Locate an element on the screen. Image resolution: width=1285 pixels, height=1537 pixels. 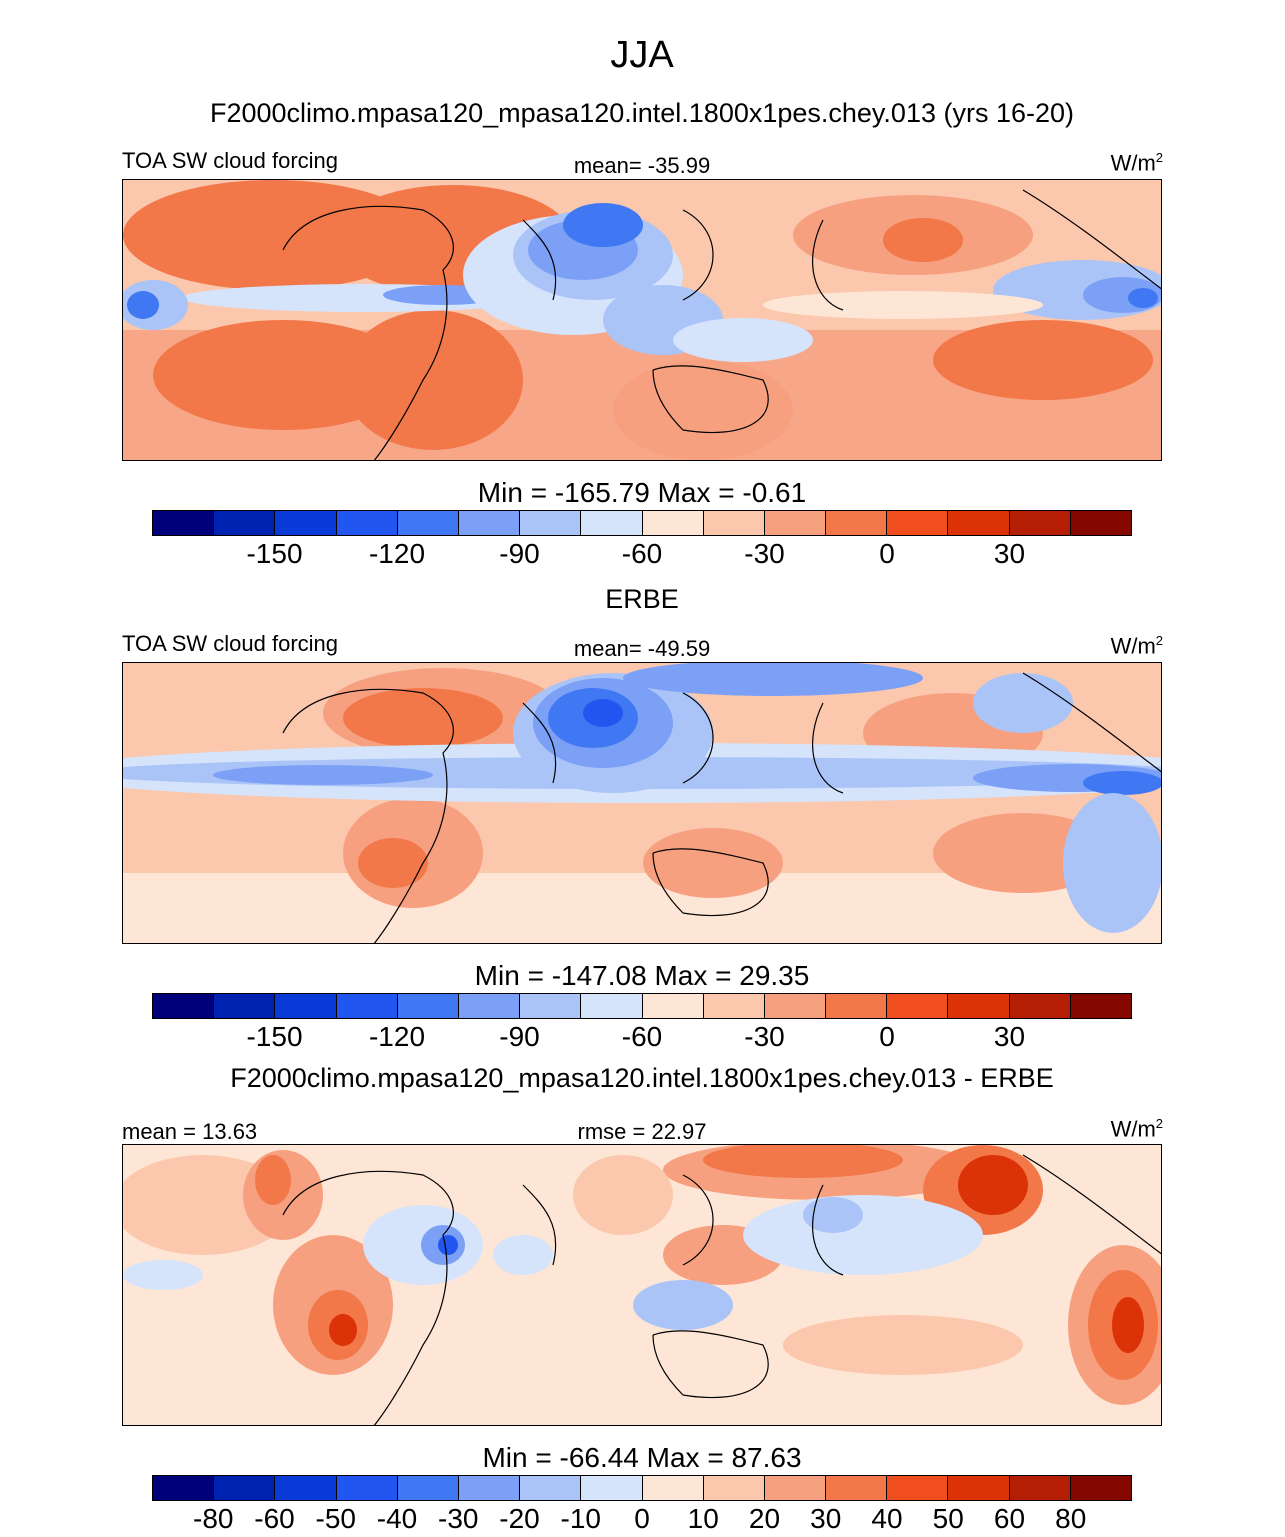
colorbar-tick-label: -80 is located at coordinates (213, 1518).